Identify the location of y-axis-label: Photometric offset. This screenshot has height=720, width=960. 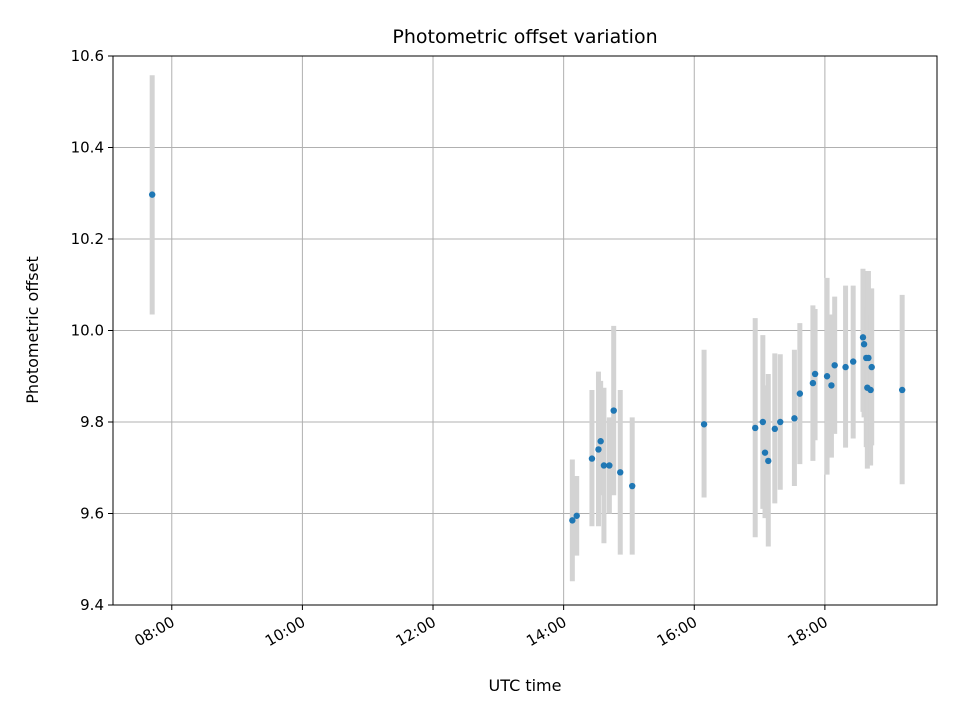
(32, 330).